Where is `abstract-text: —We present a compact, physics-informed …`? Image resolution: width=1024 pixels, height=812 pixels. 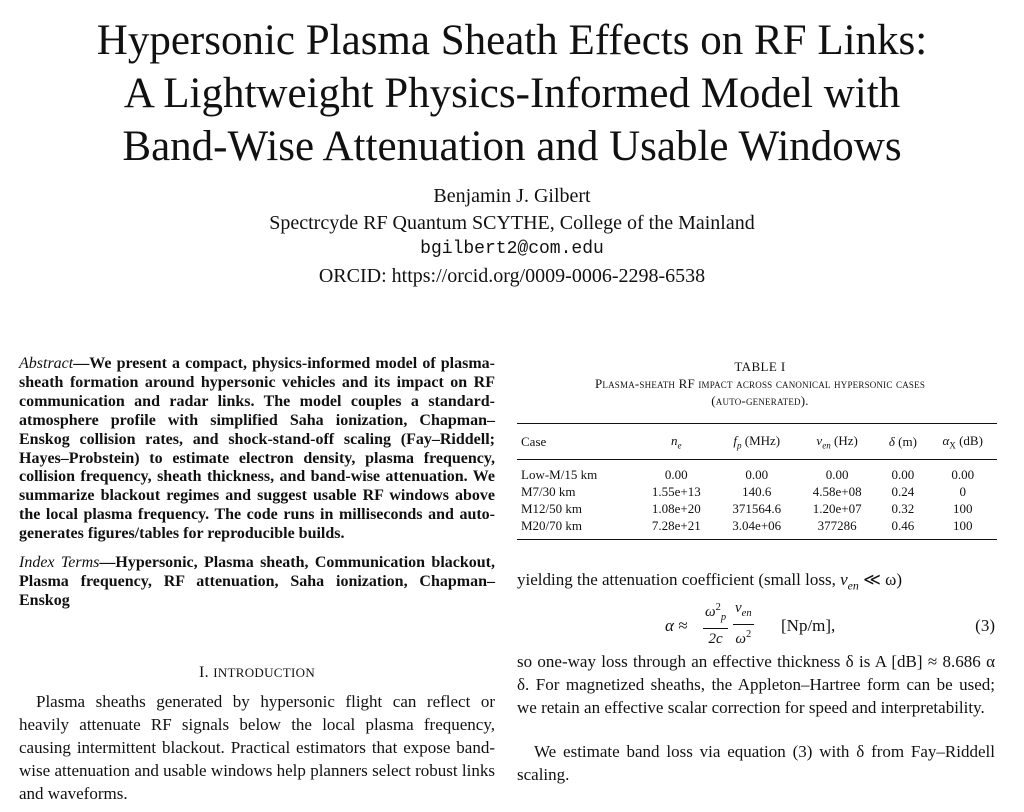
abstract-text: —We present a compact, physics-informed … is located at coordinates (257, 449).